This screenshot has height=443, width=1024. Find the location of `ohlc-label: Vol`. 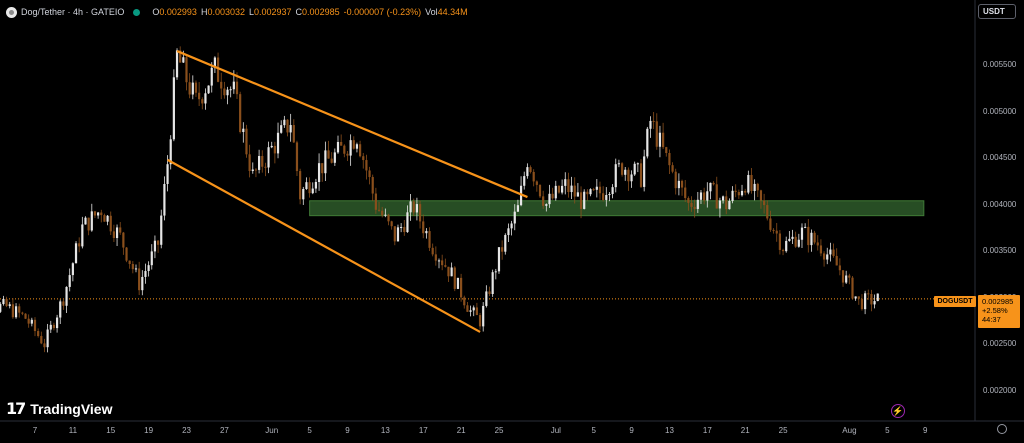

ohlc-label: Vol is located at coordinates (431, 12).